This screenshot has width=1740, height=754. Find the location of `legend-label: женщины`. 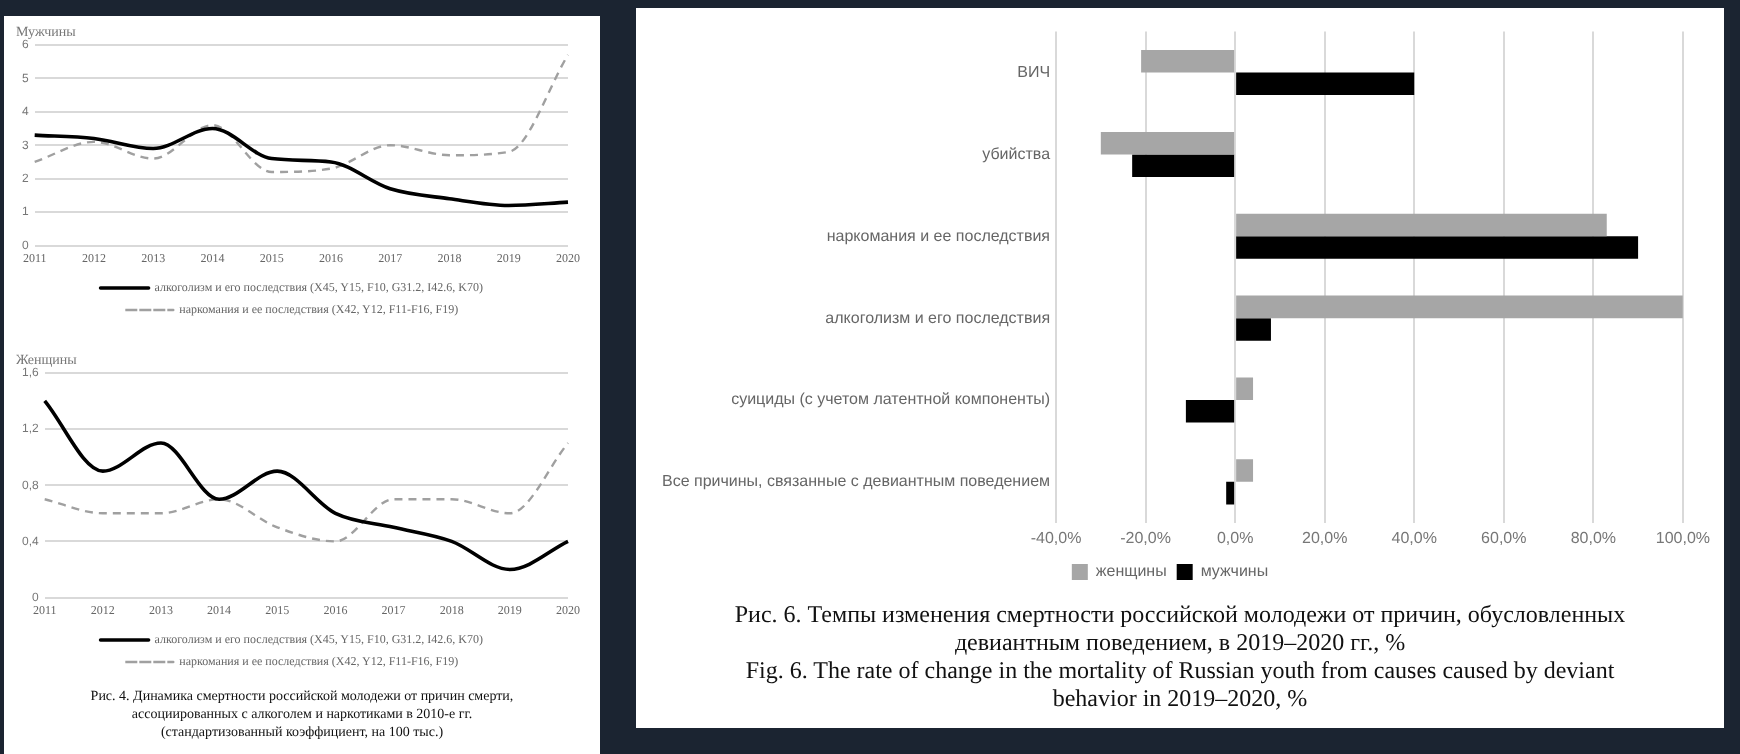

legend-label: женщины is located at coordinates (1131, 571).